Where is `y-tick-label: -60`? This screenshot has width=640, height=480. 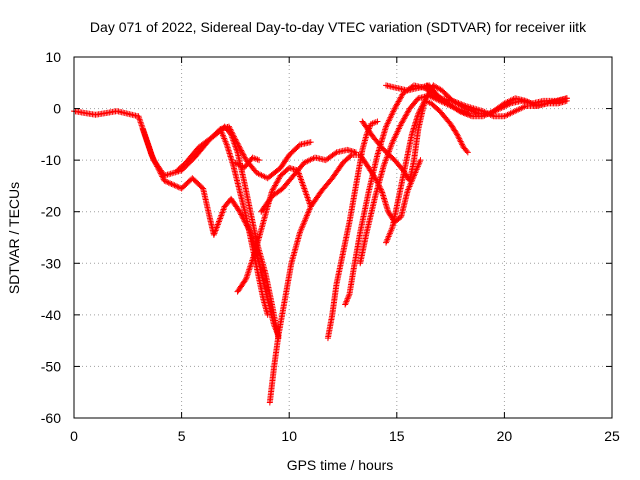 y-tick-label: -60 is located at coordinates (51, 418).